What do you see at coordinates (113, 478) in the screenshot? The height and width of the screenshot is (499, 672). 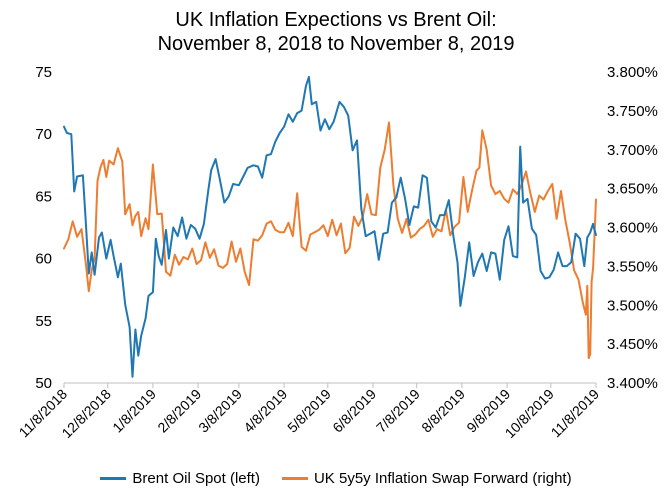 I see `legend-swatch-blue` at bounding box center [113, 478].